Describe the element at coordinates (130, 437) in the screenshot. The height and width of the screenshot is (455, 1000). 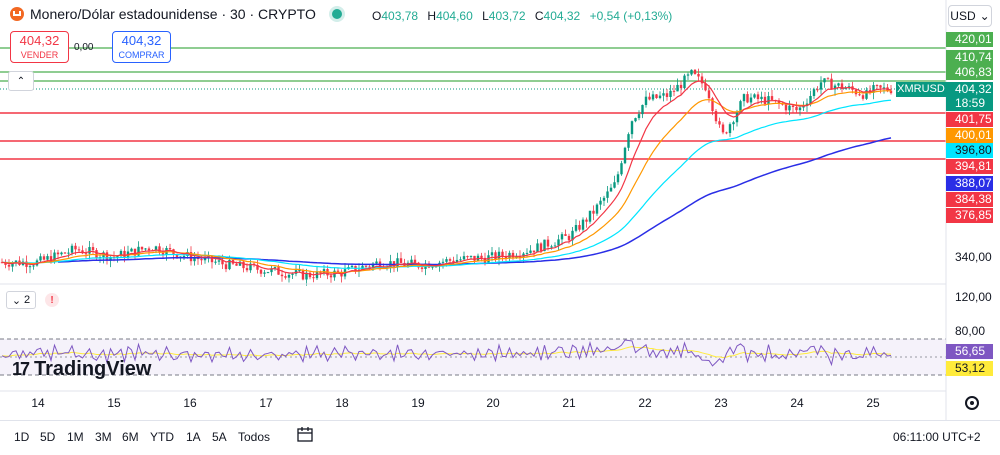
I see `timeframe-button-6m: 6M` at that location.